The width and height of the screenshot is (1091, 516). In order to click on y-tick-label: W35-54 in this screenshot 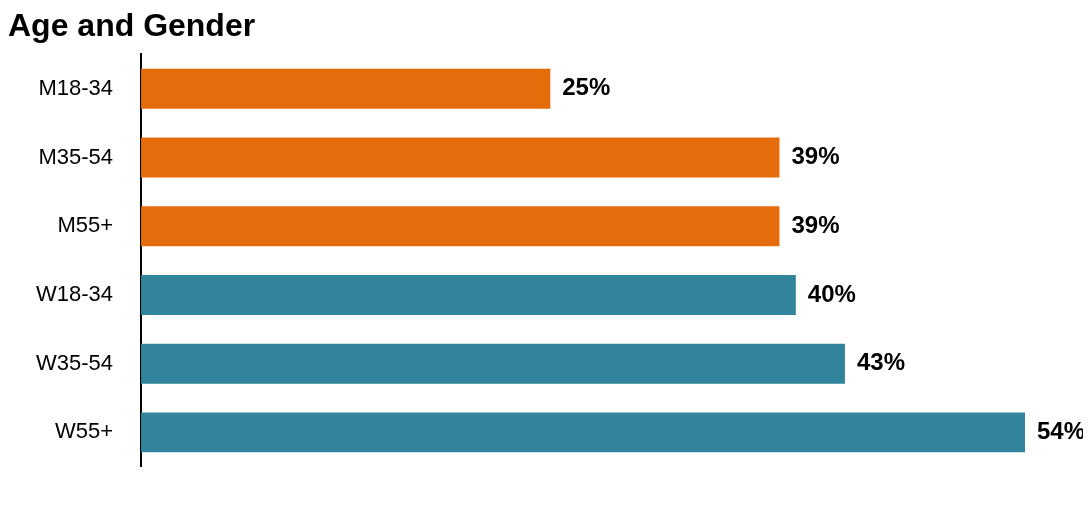, I will do `click(74, 362)`.